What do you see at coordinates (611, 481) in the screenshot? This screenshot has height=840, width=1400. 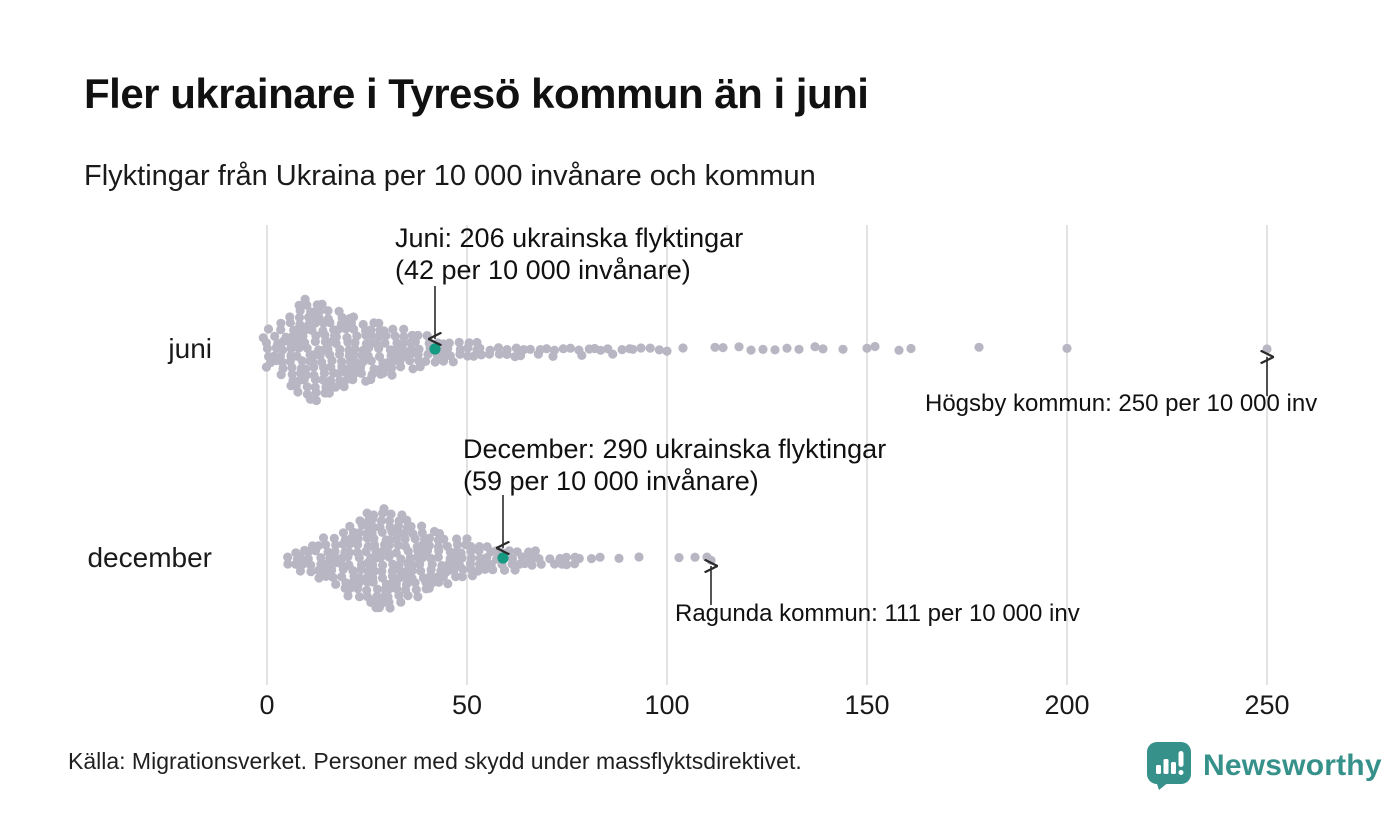 I see `annotation-december-line2: (59 per 10 000 invånare)` at bounding box center [611, 481].